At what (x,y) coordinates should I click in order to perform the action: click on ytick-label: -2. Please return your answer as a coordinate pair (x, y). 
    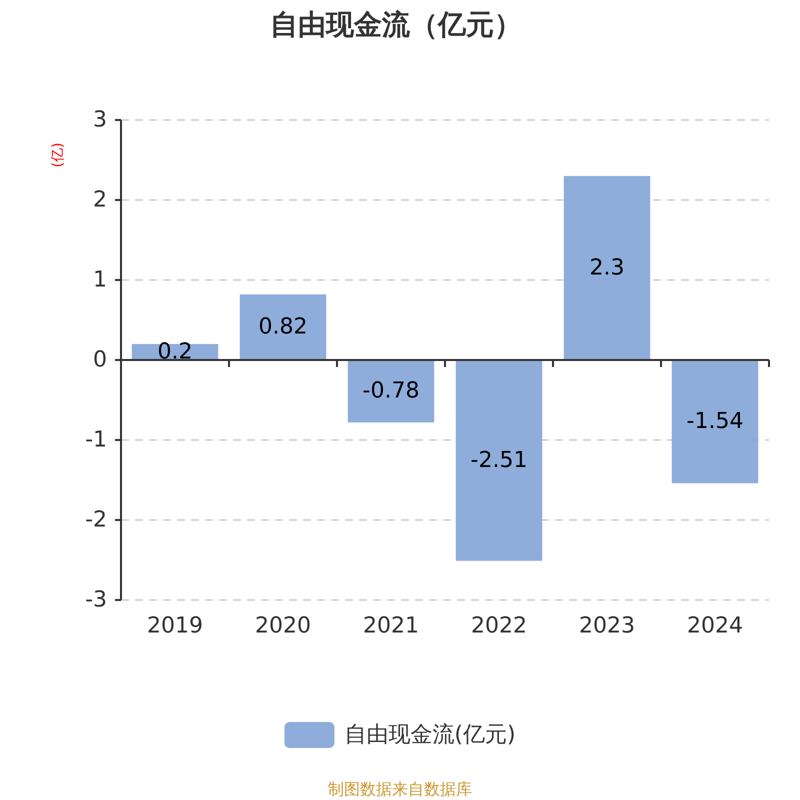
    Looking at the image, I should click on (96, 520).